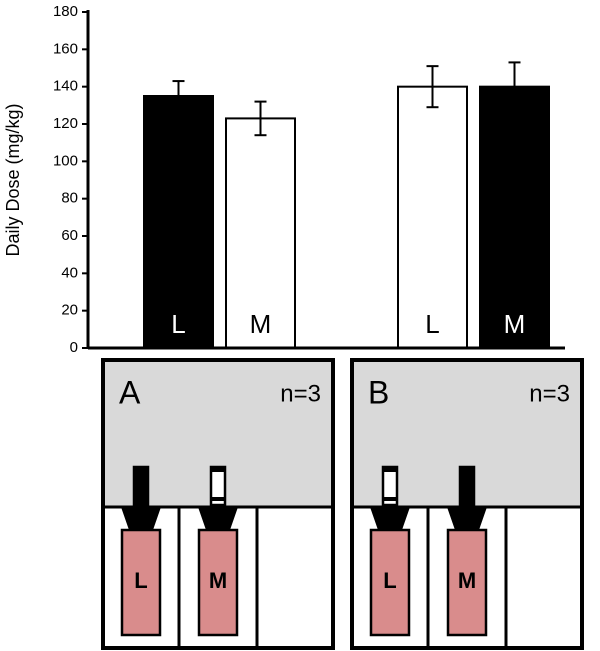 The width and height of the screenshot is (600, 651). Describe the element at coordinates (130, 392) in the screenshot. I see `panel-label: A` at that location.